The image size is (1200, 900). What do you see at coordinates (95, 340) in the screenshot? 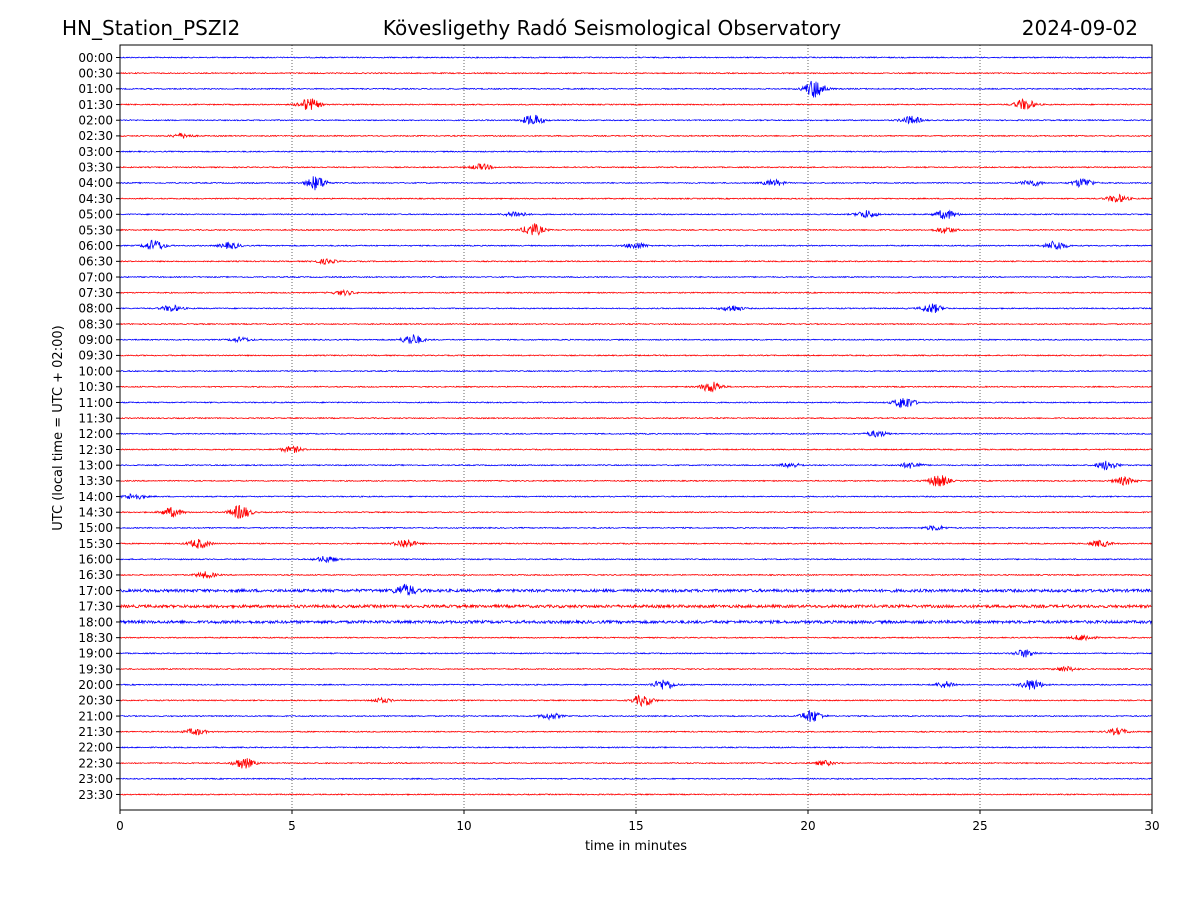
I see `y-tick-label: 09:00` at bounding box center [95, 340].